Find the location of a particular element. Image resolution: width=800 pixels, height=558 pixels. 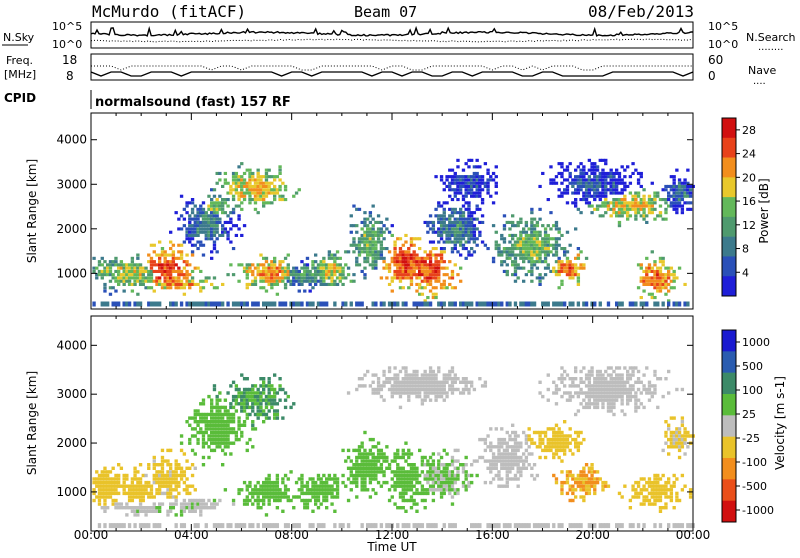

colorbar-tick-label: 28 is located at coordinates (749, 130).